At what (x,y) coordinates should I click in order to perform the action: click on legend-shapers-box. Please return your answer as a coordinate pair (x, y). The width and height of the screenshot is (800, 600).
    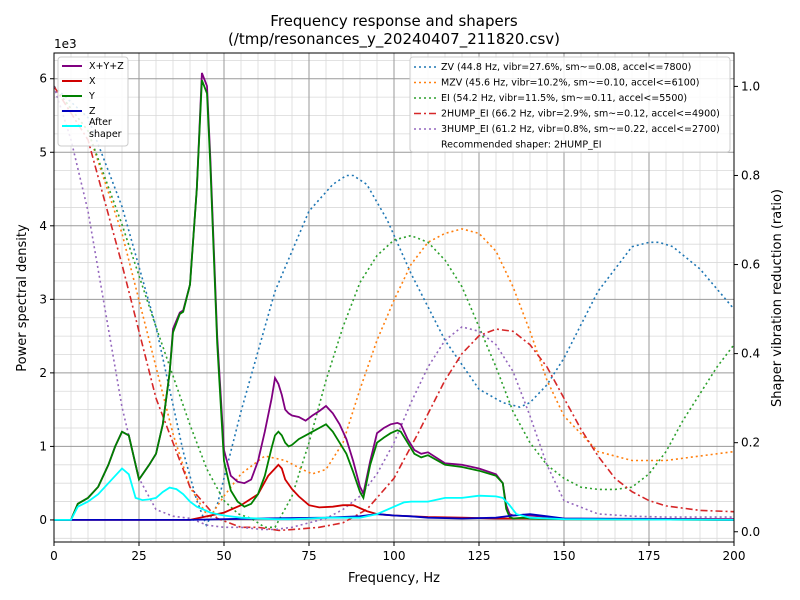
    Looking at the image, I should click on (570, 104).